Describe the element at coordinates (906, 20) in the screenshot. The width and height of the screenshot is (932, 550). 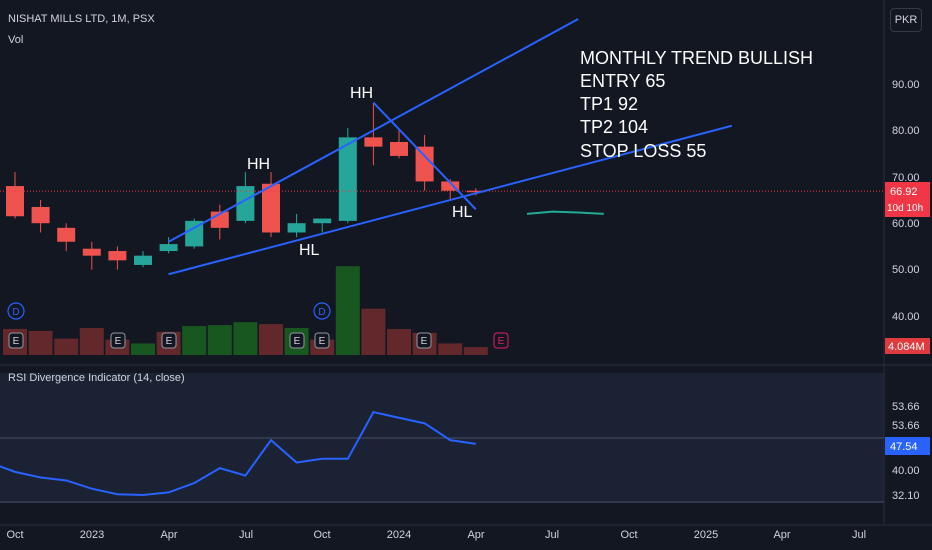
I see `currency-button: PKR` at that location.